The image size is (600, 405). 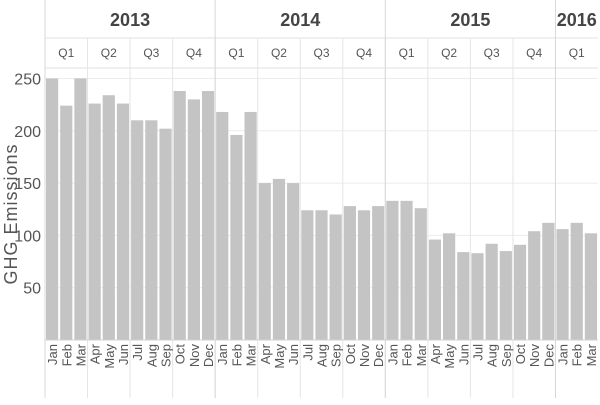 I want to click on y-tick-label: 150, so click(x=27, y=184).